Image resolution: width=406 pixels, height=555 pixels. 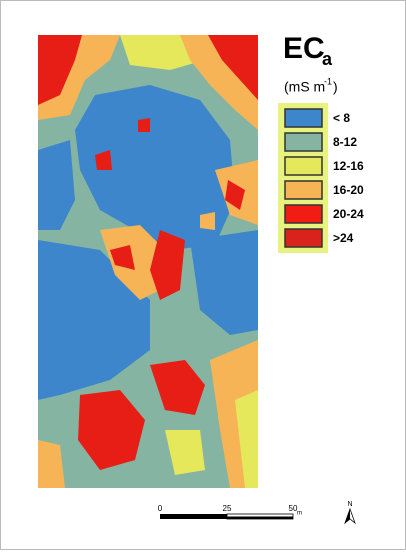 What do you see at coordinates (299, 514) in the screenshot?
I see `scale-unit: m` at bounding box center [299, 514].